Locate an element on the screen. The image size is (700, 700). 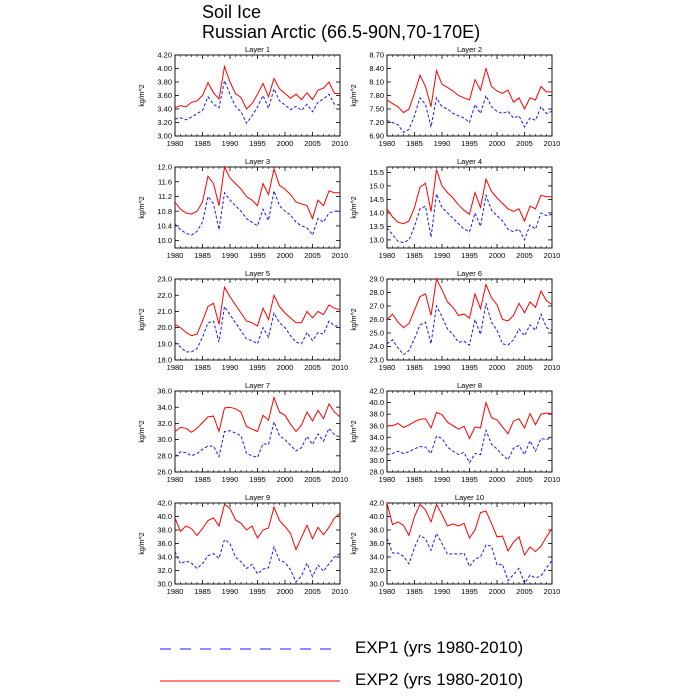
y-tick-label: 7.20 is located at coordinates (376, 122).